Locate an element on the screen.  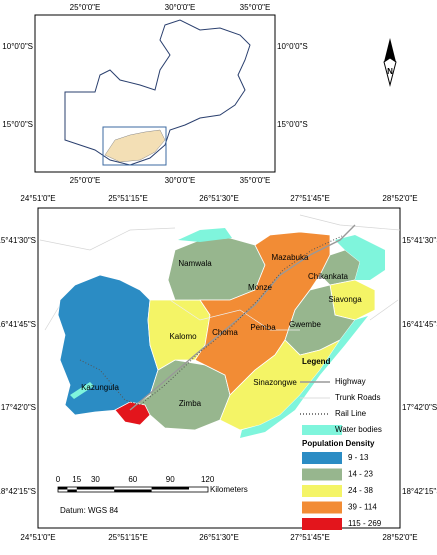
district-label: Monze is located at coordinates (260, 287).